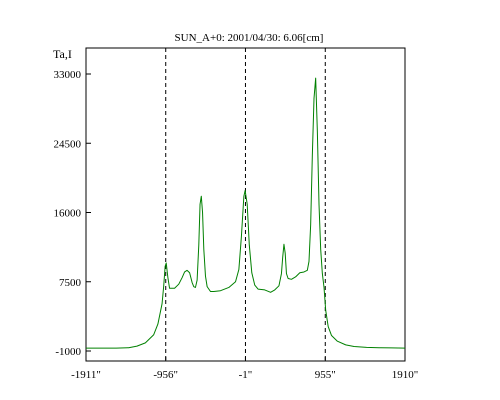 This screenshot has width=500, height=400. Describe the element at coordinates (405, 375) in the screenshot. I see `x-tick-label: 1910"` at that location.